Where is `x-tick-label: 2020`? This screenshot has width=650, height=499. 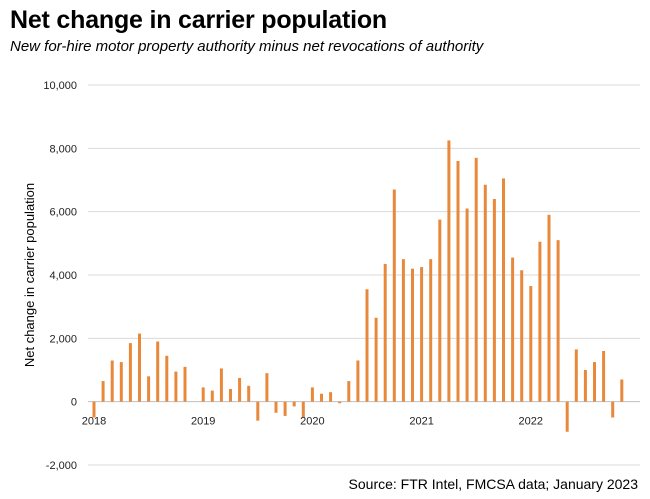
x-tick-label: 2020 is located at coordinates (312, 422).